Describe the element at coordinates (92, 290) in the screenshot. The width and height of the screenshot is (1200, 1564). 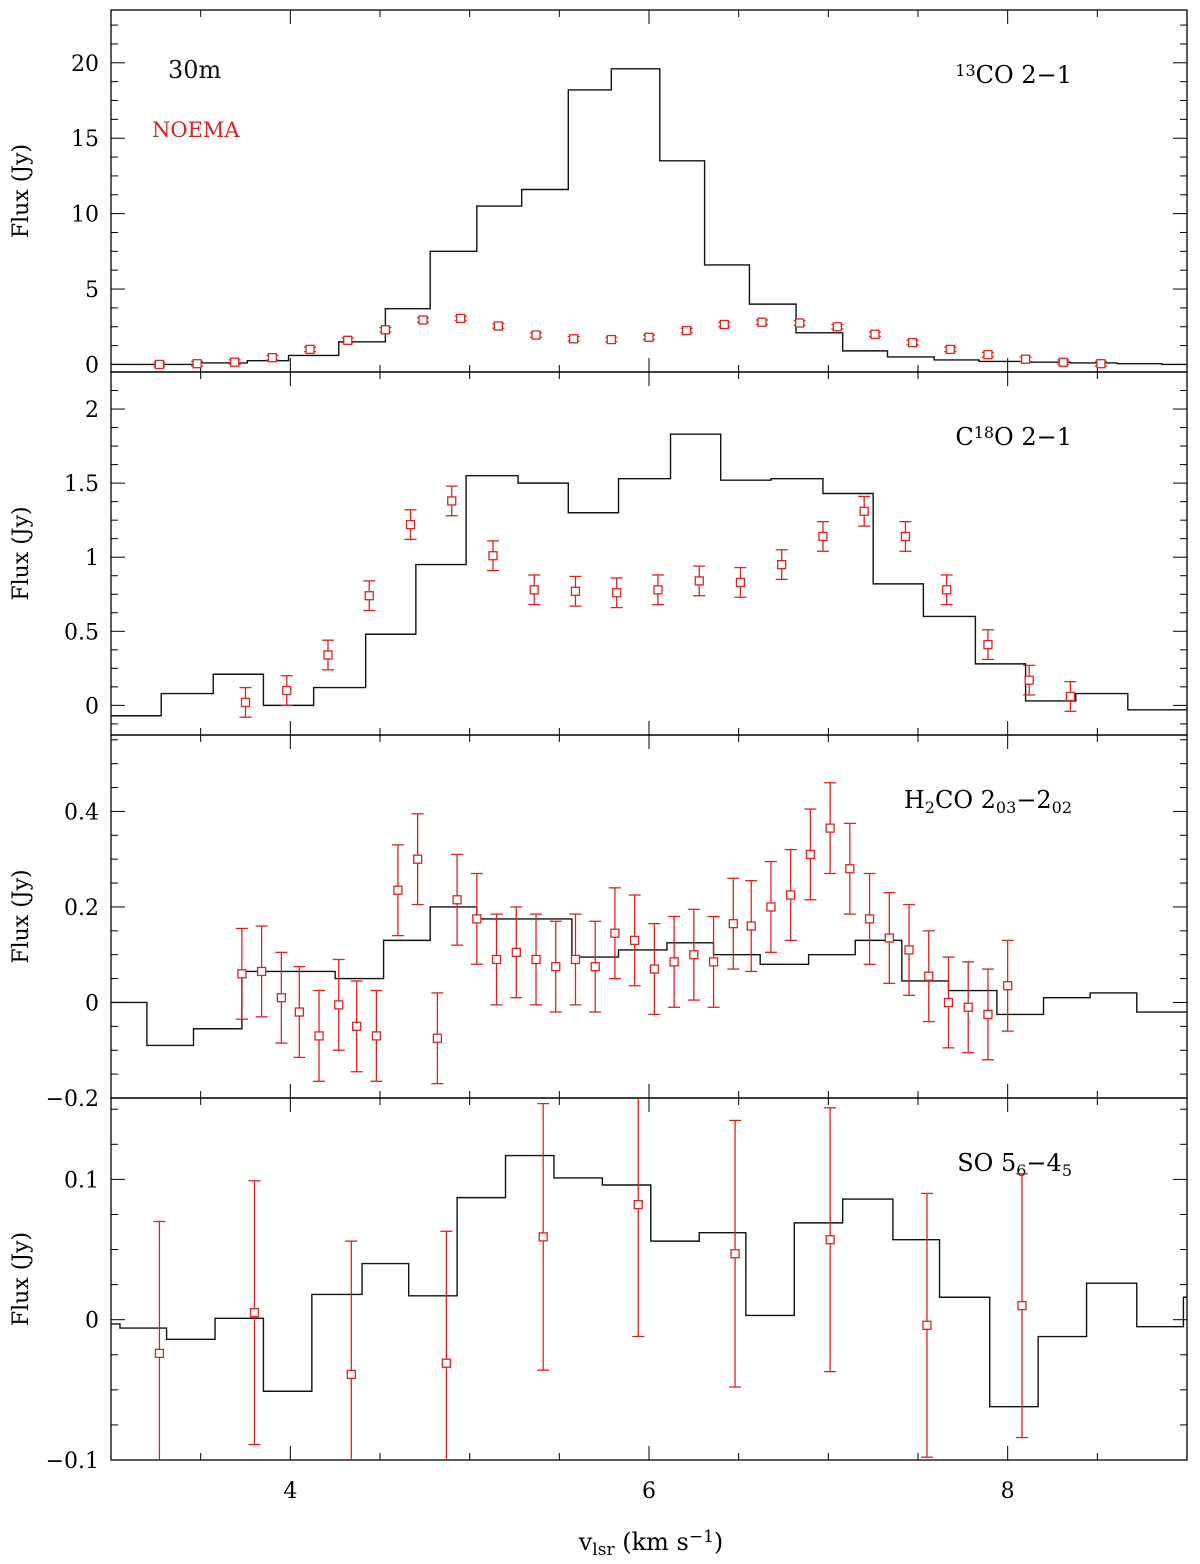
I see `y-tick-label: 5` at that location.